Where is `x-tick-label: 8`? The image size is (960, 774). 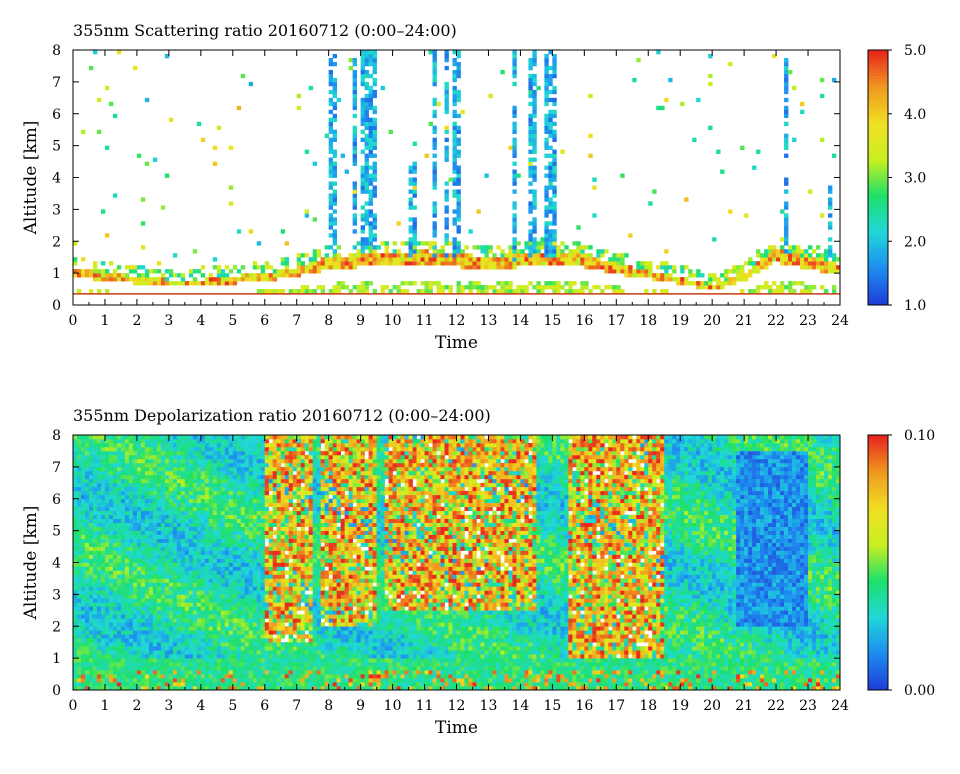
x-tick-label: 8 is located at coordinates (328, 706).